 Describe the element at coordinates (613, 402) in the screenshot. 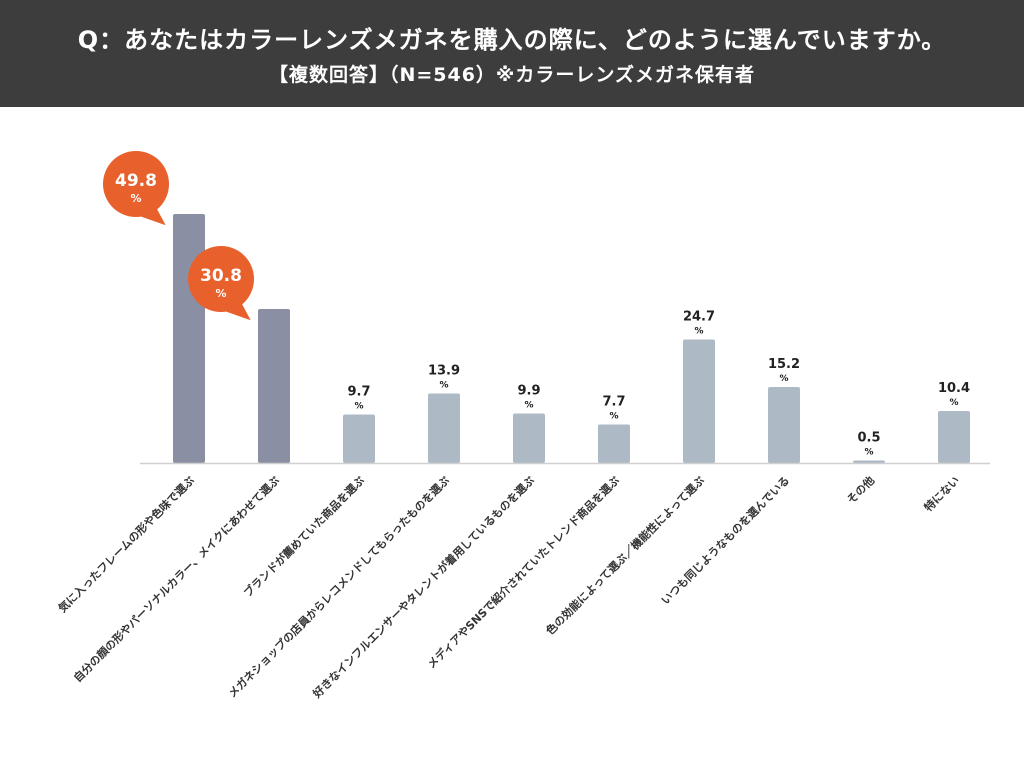

I see `data-label: 7.7` at that location.